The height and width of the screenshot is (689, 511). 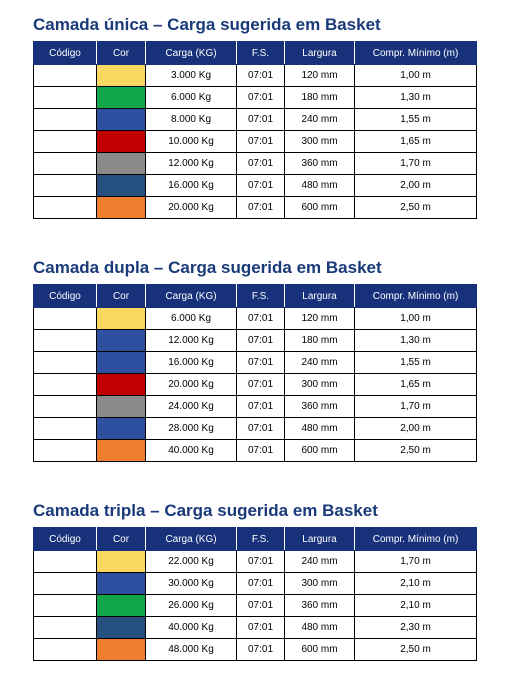 I want to click on cell-compr: 1,00 m, so click(x=415, y=75).